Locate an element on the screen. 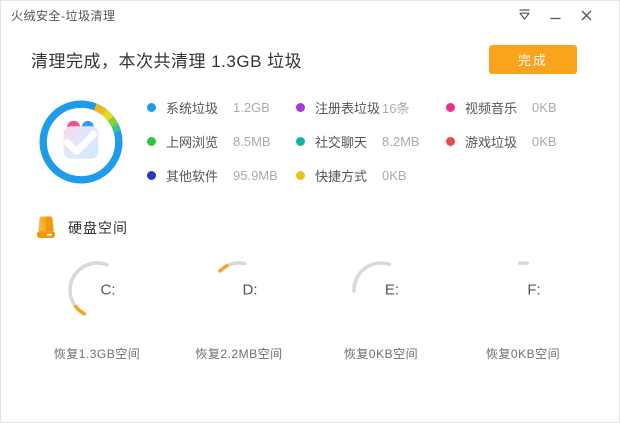  category-label: 游戏垃圾 is located at coordinates (491, 142).